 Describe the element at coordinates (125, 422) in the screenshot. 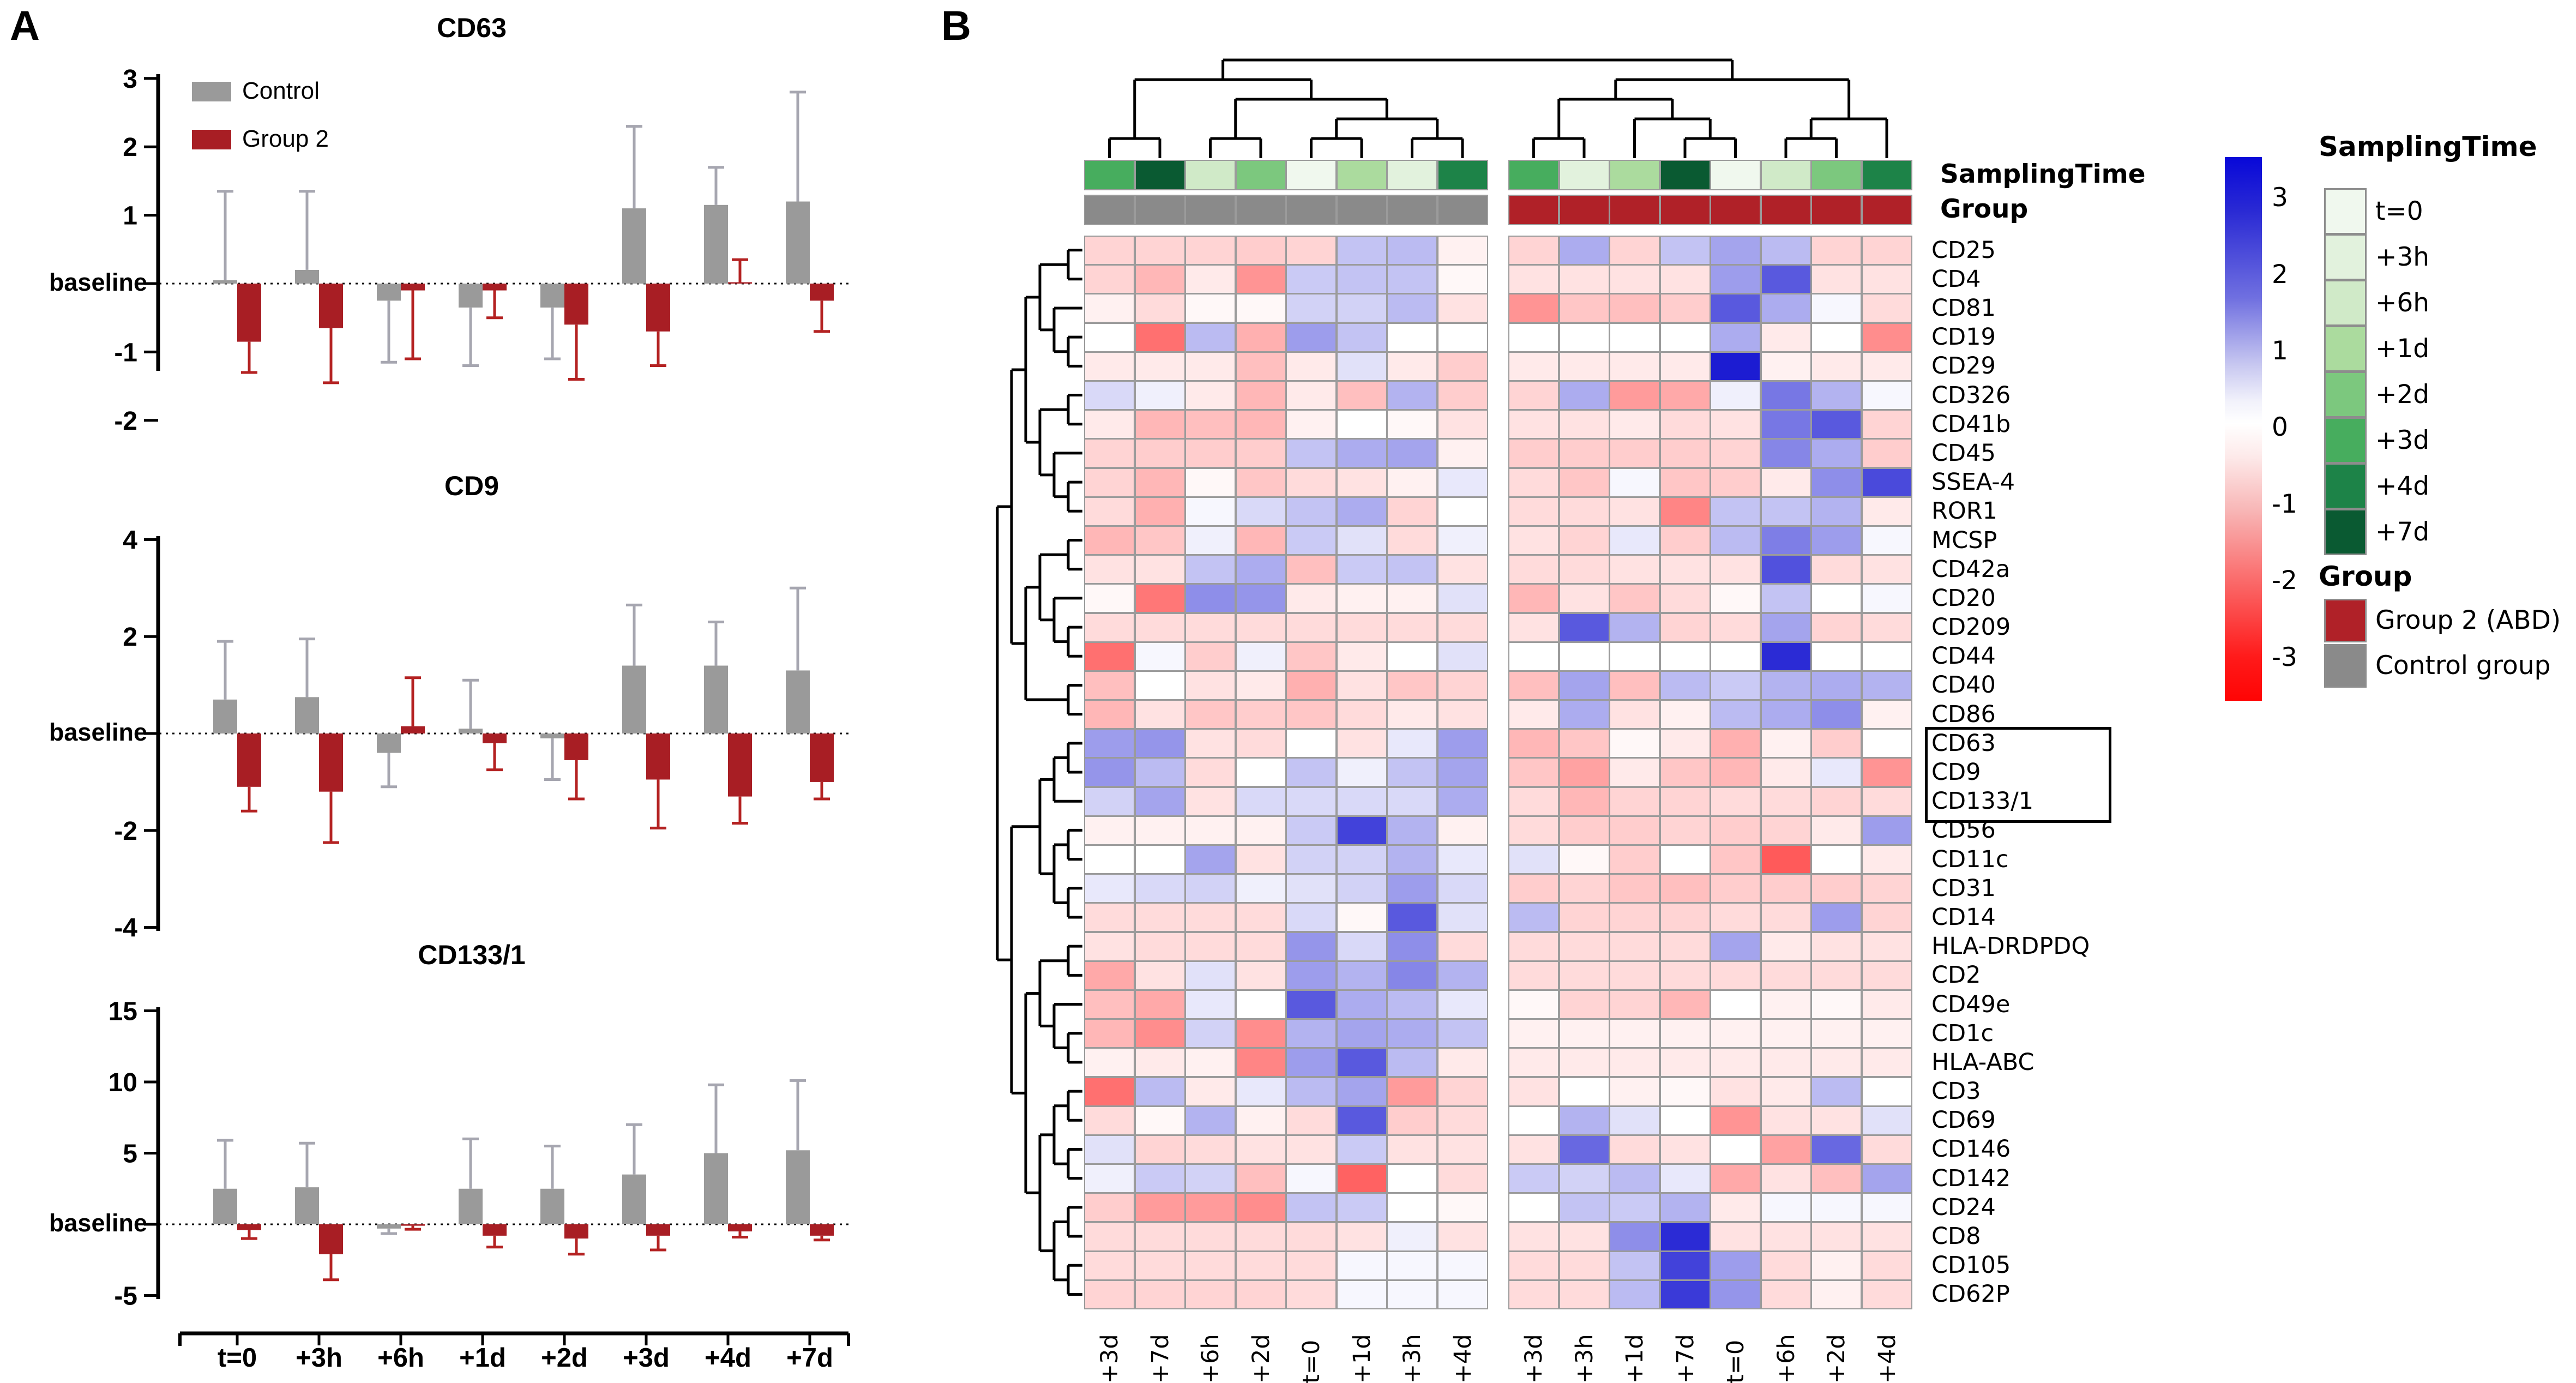

I see `y-tick-label: -2` at that location.